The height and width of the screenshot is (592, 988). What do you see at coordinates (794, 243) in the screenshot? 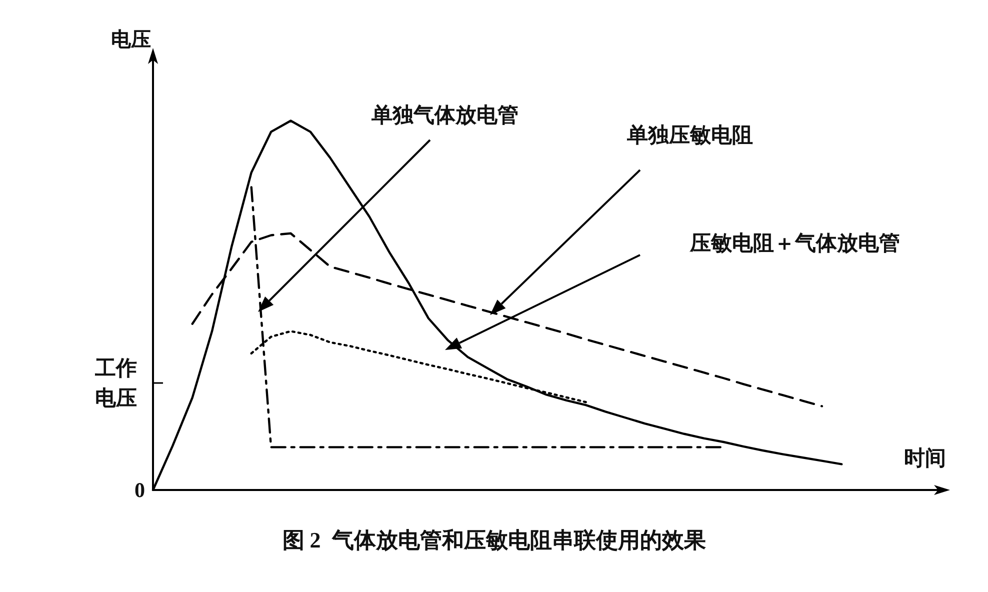
I see `annotation: 压敏电阻＋气体放电管` at bounding box center [794, 243].